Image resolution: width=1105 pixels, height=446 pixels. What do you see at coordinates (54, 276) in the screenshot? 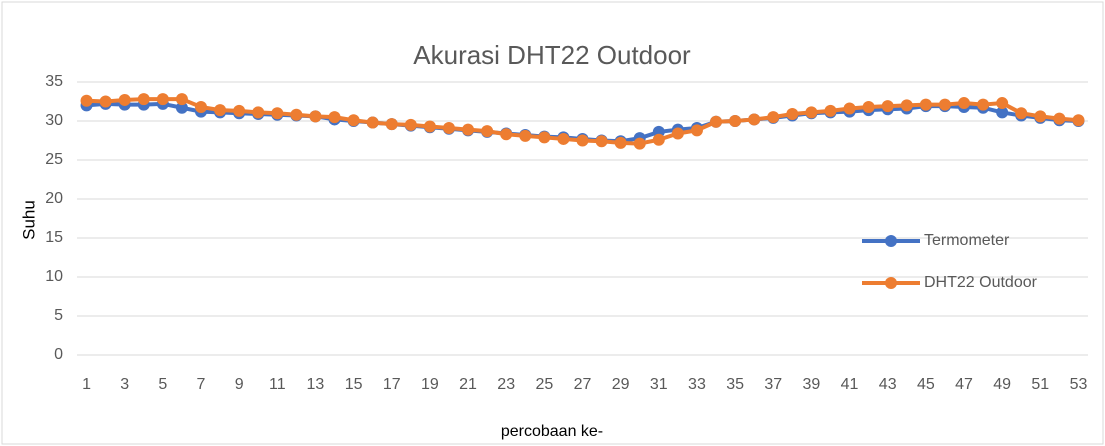
I see `y-tick-label: 10` at bounding box center [54, 276].